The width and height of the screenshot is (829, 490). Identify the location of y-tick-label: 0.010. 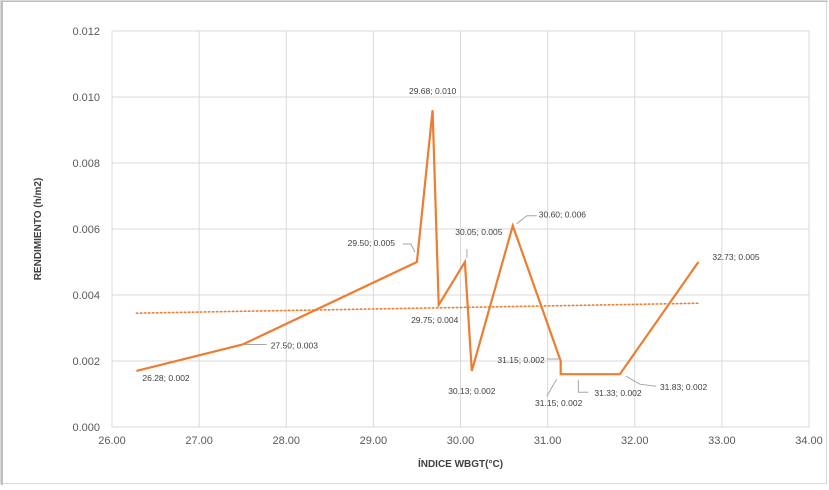
(86, 98).